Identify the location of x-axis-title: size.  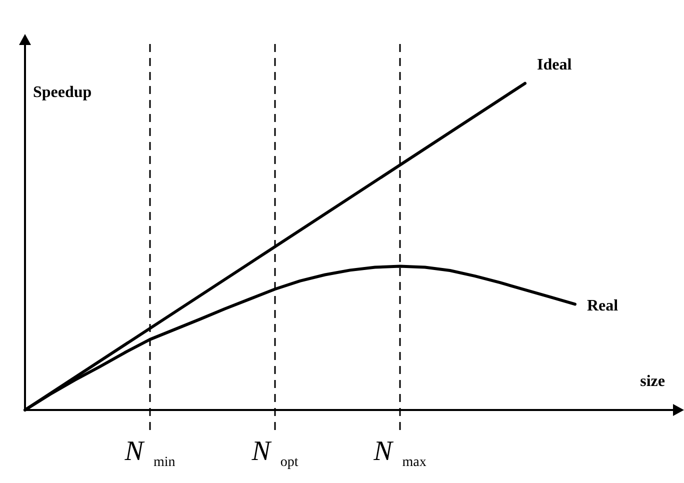
(652, 381).